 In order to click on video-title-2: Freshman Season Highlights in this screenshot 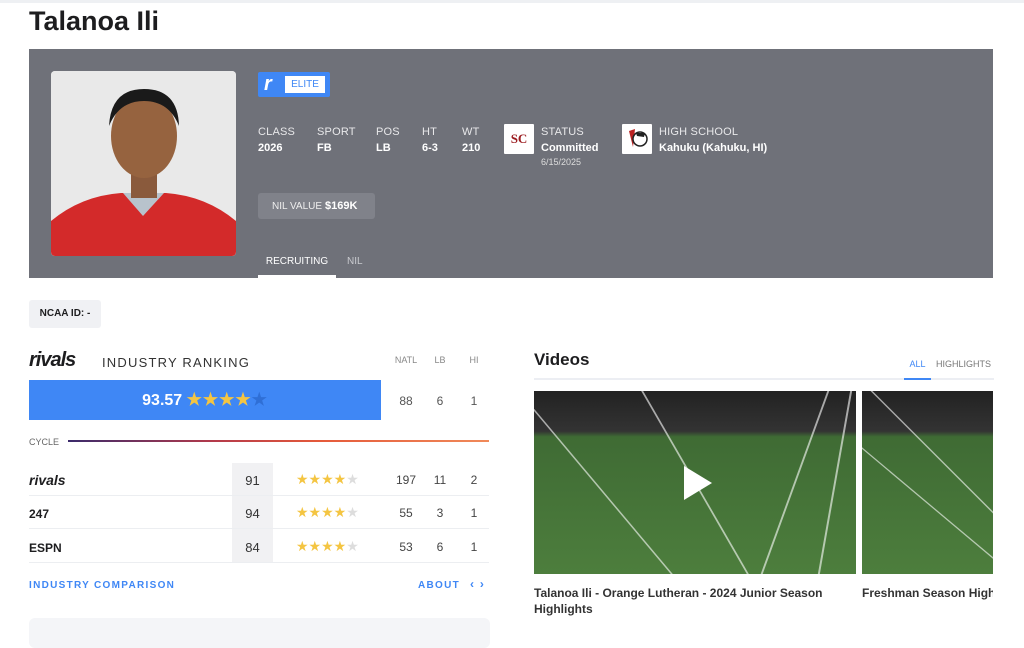, I will do `click(927, 593)`.